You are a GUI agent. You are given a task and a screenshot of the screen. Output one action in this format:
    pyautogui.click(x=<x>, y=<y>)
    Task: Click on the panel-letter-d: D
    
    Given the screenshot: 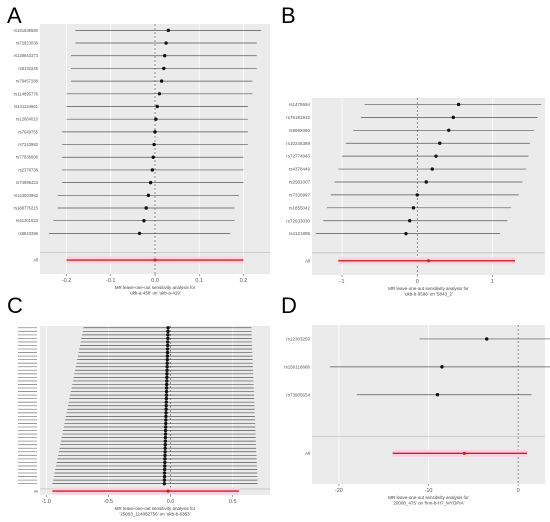 What is the action you would take?
    pyautogui.click(x=289, y=305)
    